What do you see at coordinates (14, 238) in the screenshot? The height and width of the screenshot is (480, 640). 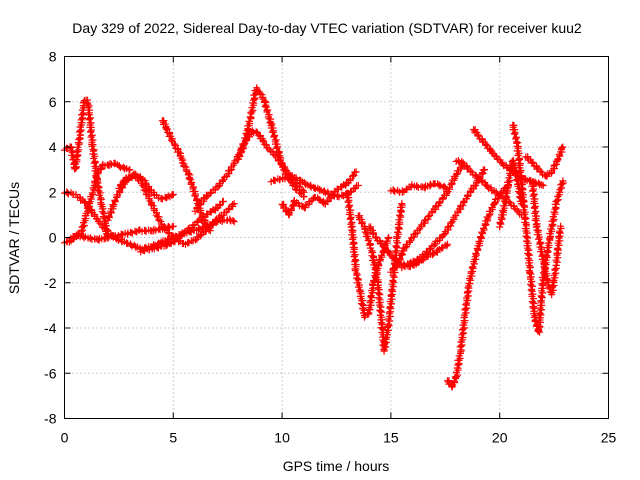 I see `y-axis-label: SDTVAR / TECUs` at bounding box center [14, 238].